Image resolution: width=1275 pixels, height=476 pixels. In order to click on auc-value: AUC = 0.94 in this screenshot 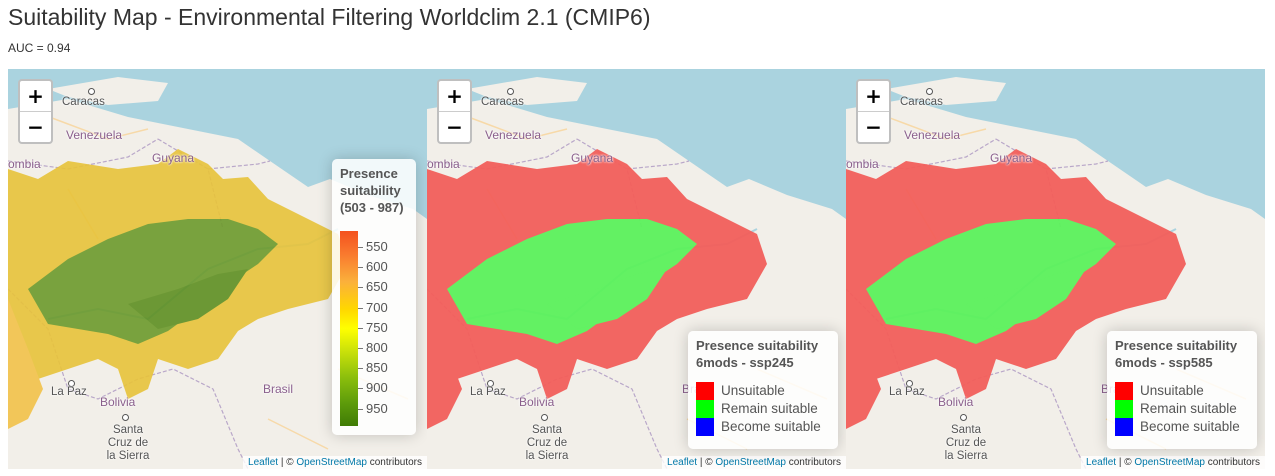, I will do `click(39, 48)`.